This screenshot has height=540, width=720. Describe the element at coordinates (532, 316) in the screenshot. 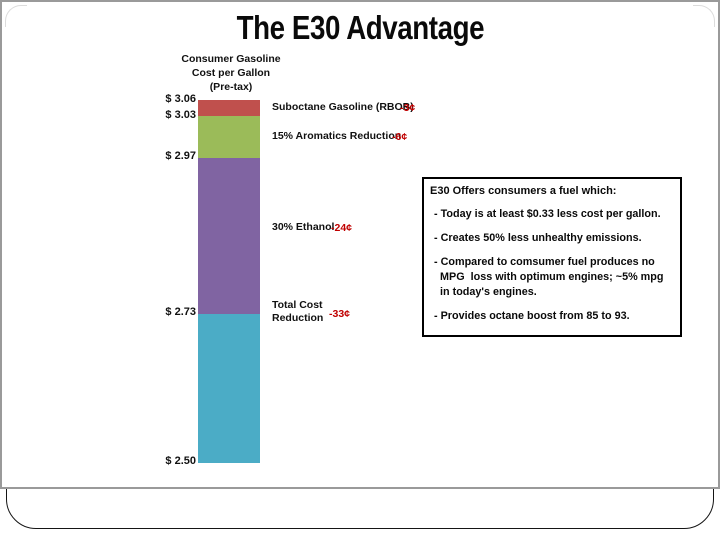

I see `callout-bullet-octane: - Provides octane boost from 85 to 93.` at that location.